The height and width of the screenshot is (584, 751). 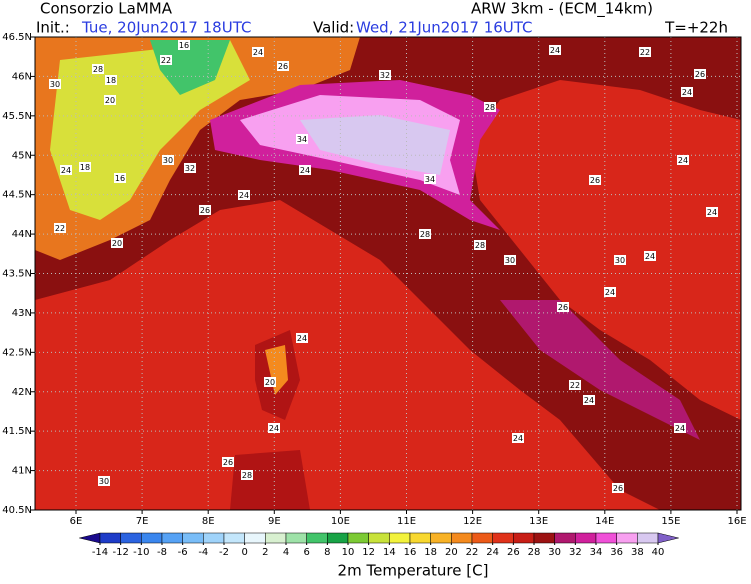 I want to click on lat-label: 41N, so click(x=22, y=471).